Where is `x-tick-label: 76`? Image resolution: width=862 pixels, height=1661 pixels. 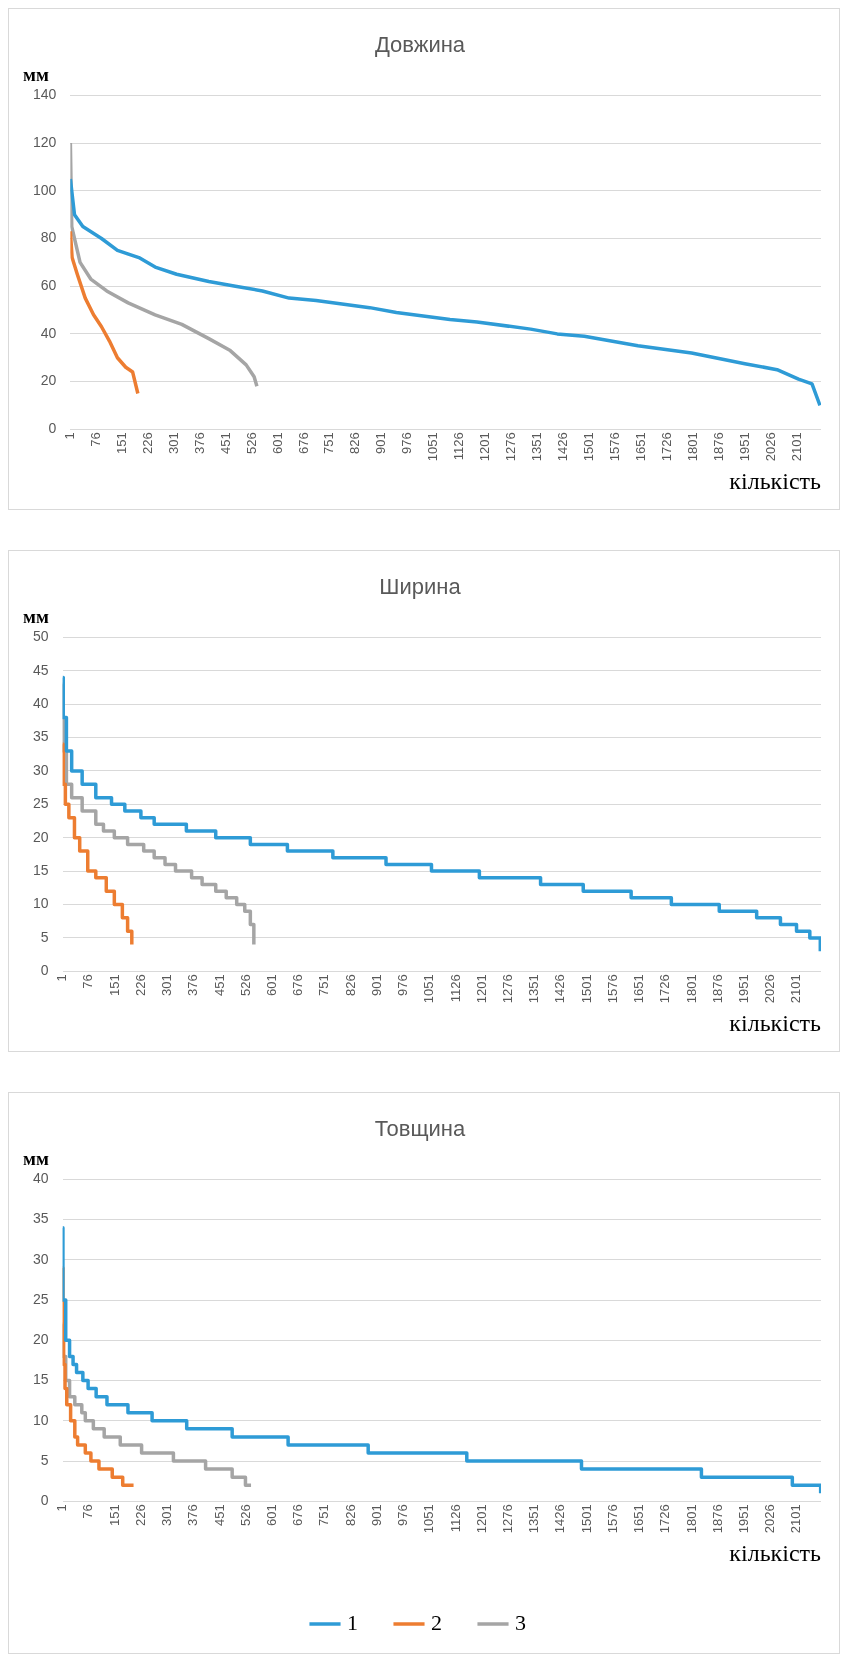 x-tick-label: 76 is located at coordinates (88, 981).